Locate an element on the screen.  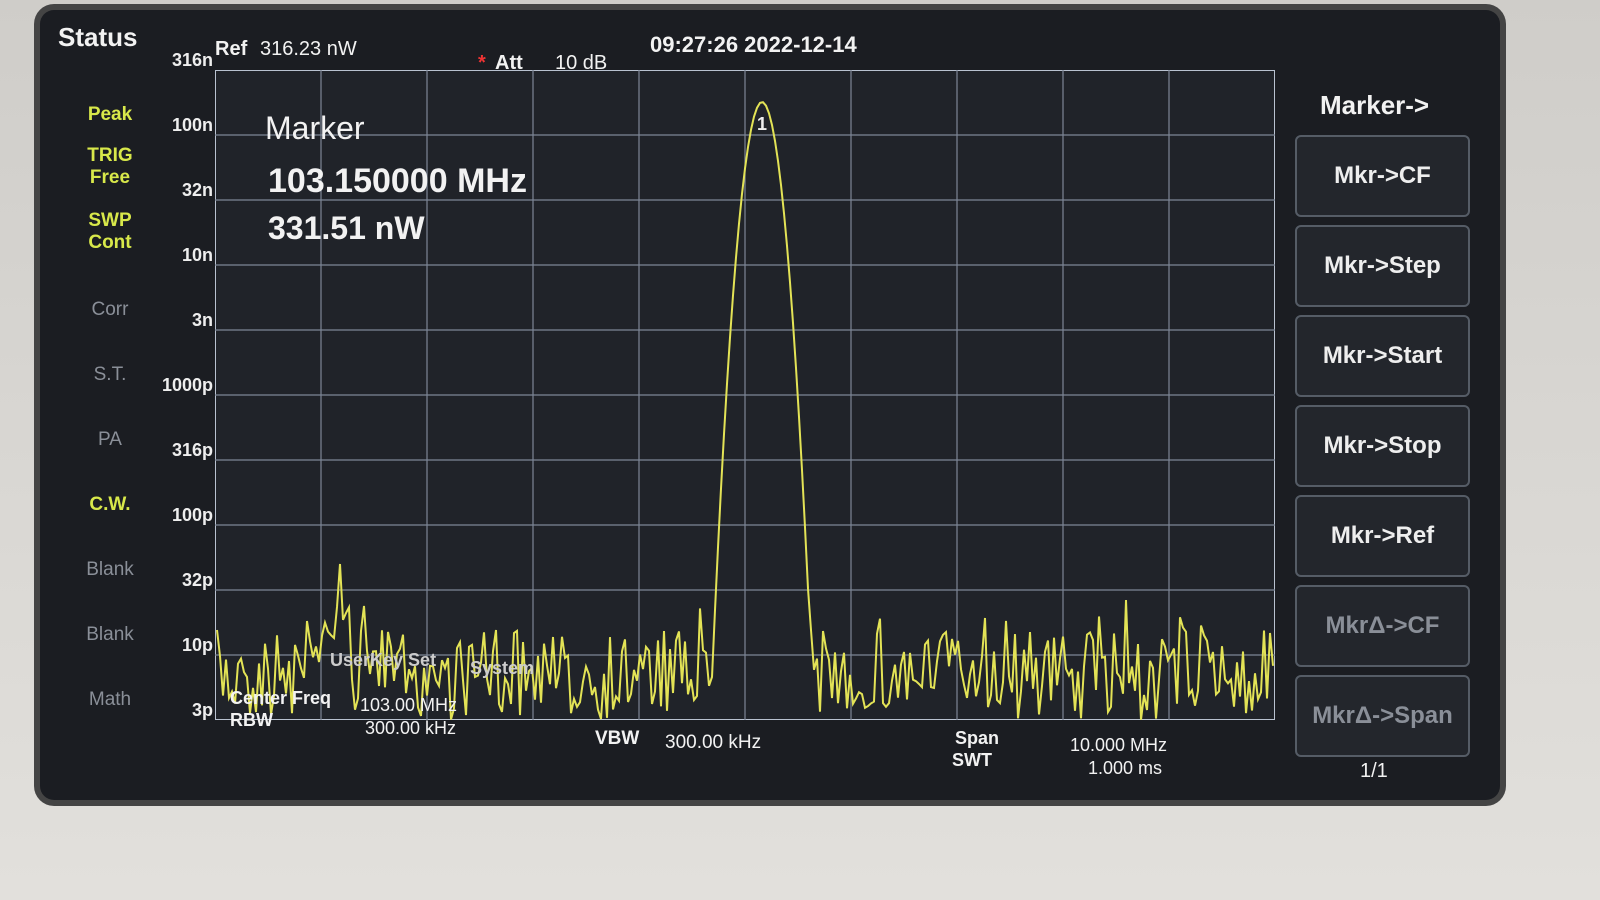
y-label: 3p is located at coordinates (202, 710).